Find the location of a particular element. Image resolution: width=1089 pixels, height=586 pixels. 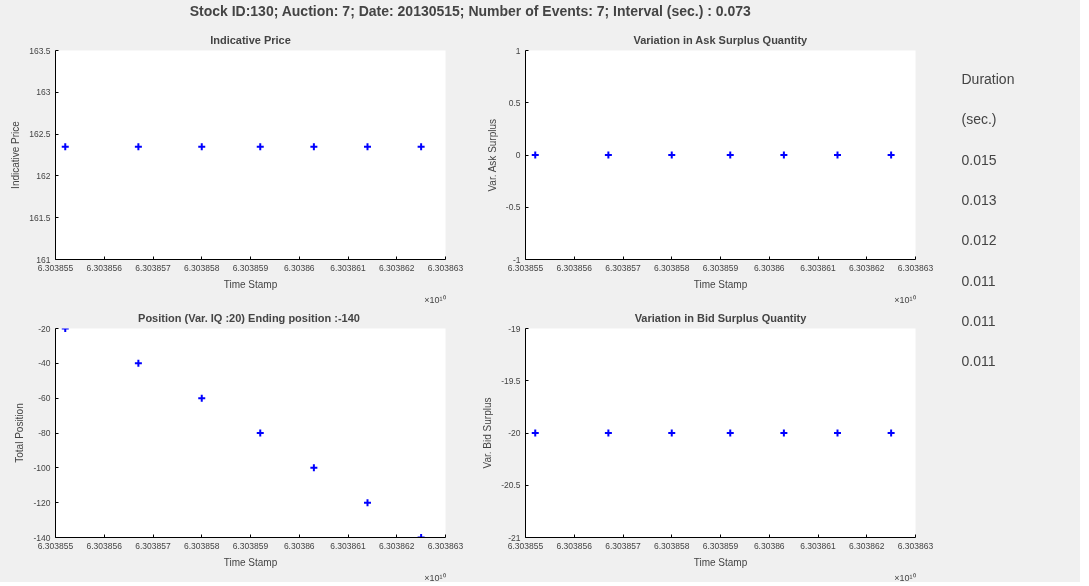

text: (sec.) is located at coordinates (979, 119).